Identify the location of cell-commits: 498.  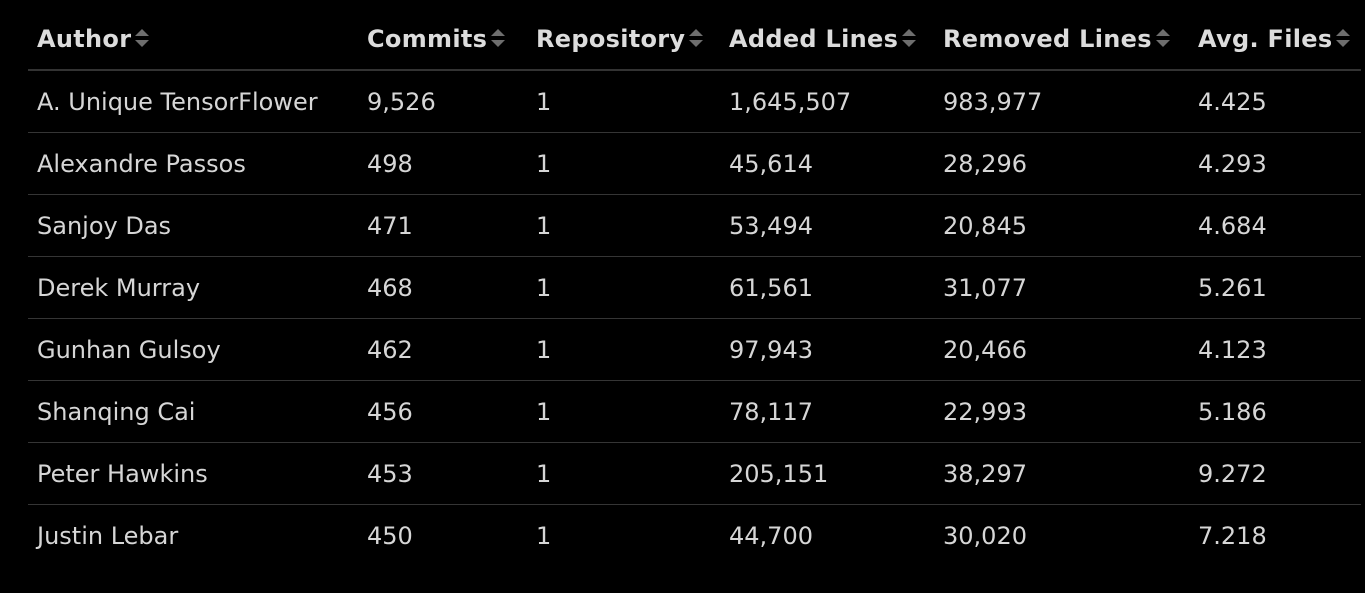
(442, 163).